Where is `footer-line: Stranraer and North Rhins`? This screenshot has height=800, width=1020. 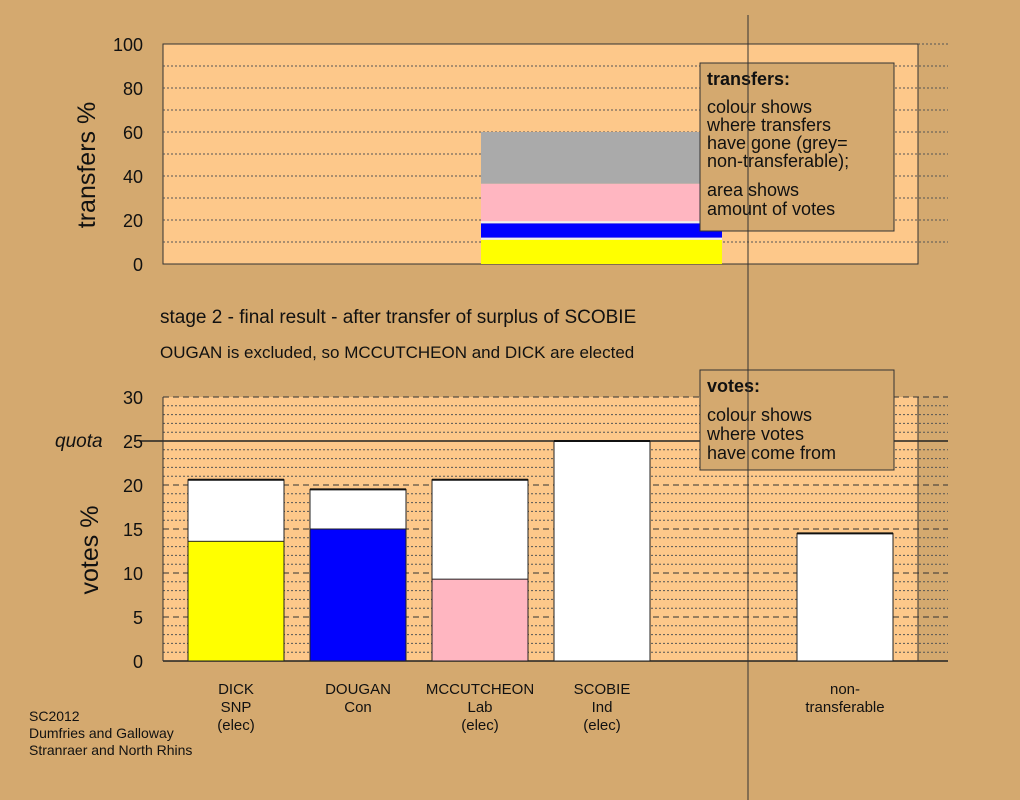 footer-line: Stranraer and North Rhins is located at coordinates (110, 750).